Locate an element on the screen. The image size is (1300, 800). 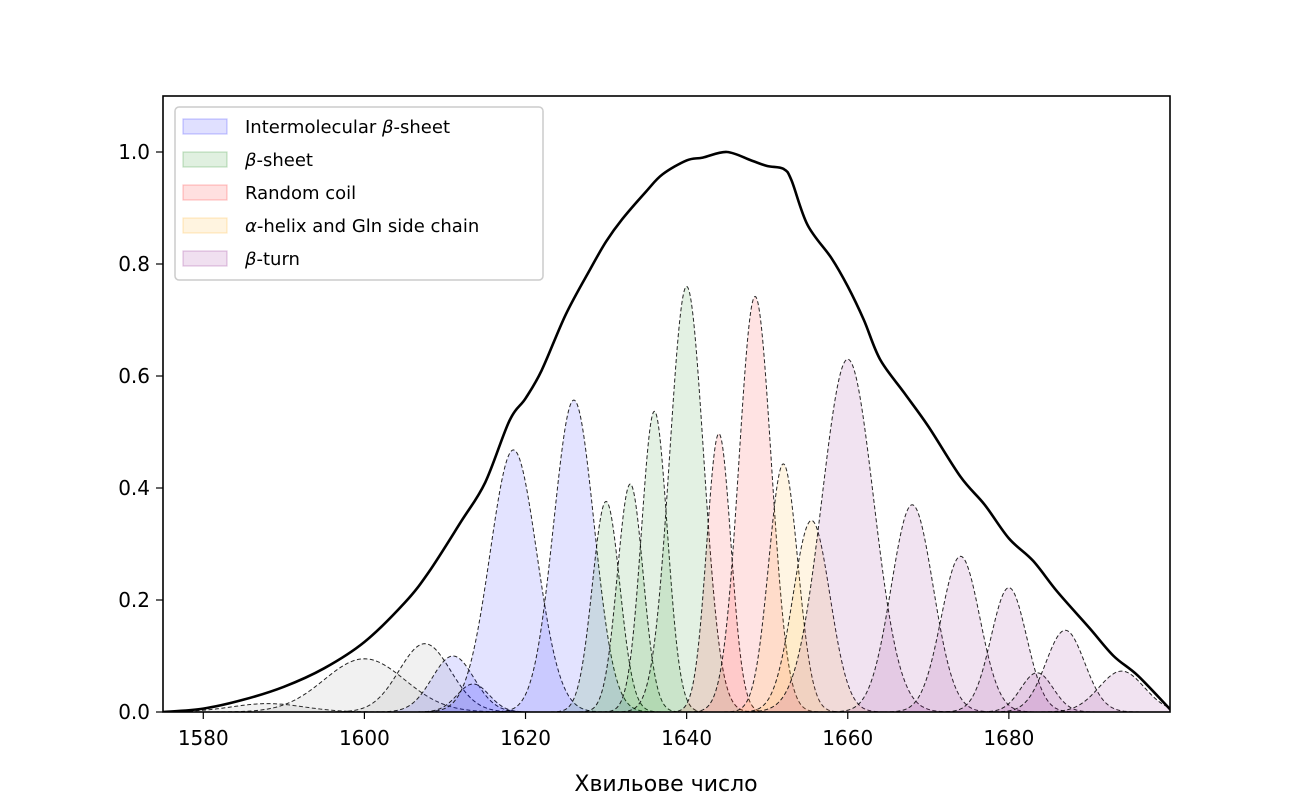
x-axis: 1580 1600 1620 1640 1660 1680 is located at coordinates (606, 731).